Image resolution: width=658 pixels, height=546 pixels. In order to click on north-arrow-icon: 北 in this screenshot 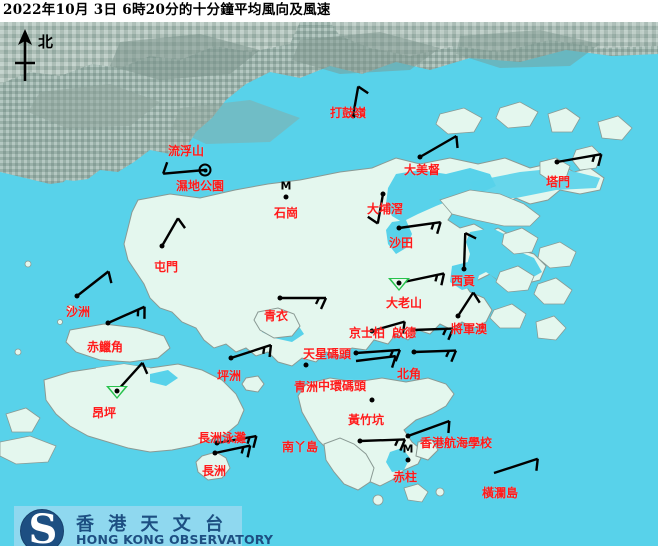, I will do `click(35, 57)`.